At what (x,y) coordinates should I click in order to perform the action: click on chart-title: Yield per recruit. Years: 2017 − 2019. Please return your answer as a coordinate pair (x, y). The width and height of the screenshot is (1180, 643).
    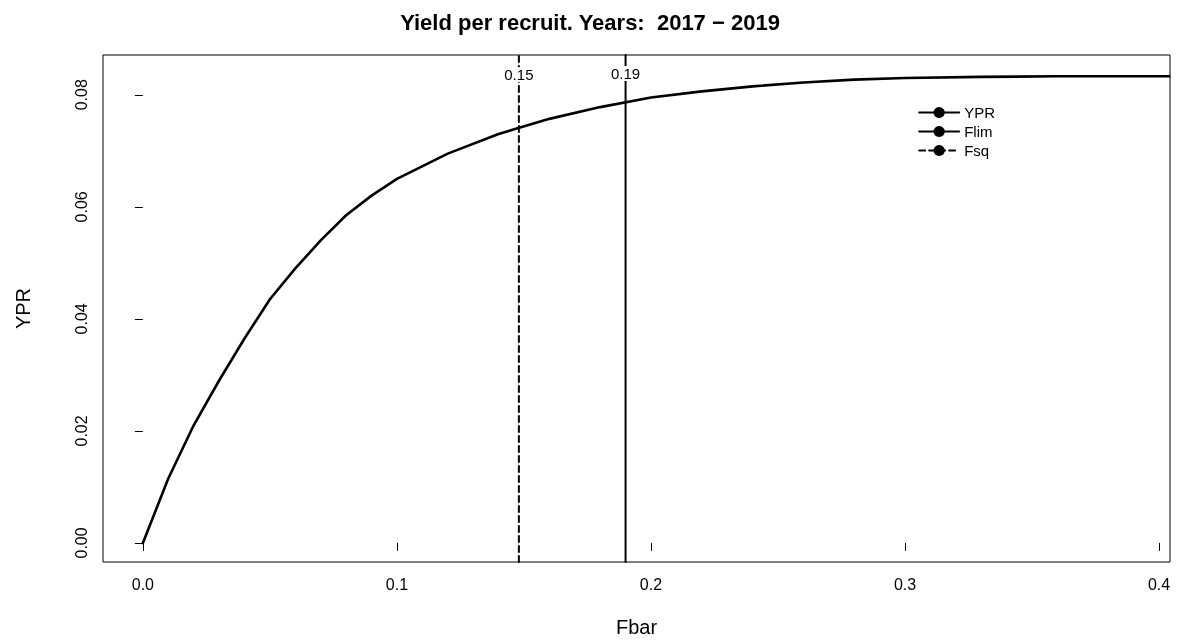
    Looking at the image, I should click on (590, 22).